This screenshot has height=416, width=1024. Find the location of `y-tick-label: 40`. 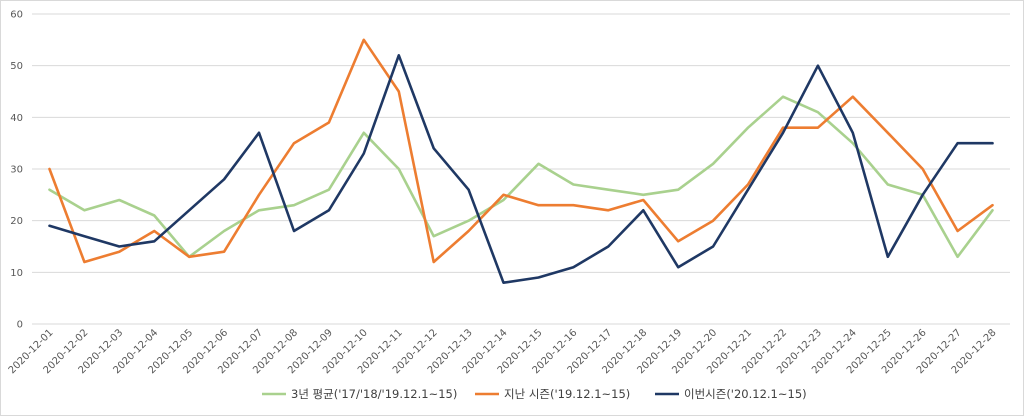

y-tick-label: 40 is located at coordinates (16, 118).